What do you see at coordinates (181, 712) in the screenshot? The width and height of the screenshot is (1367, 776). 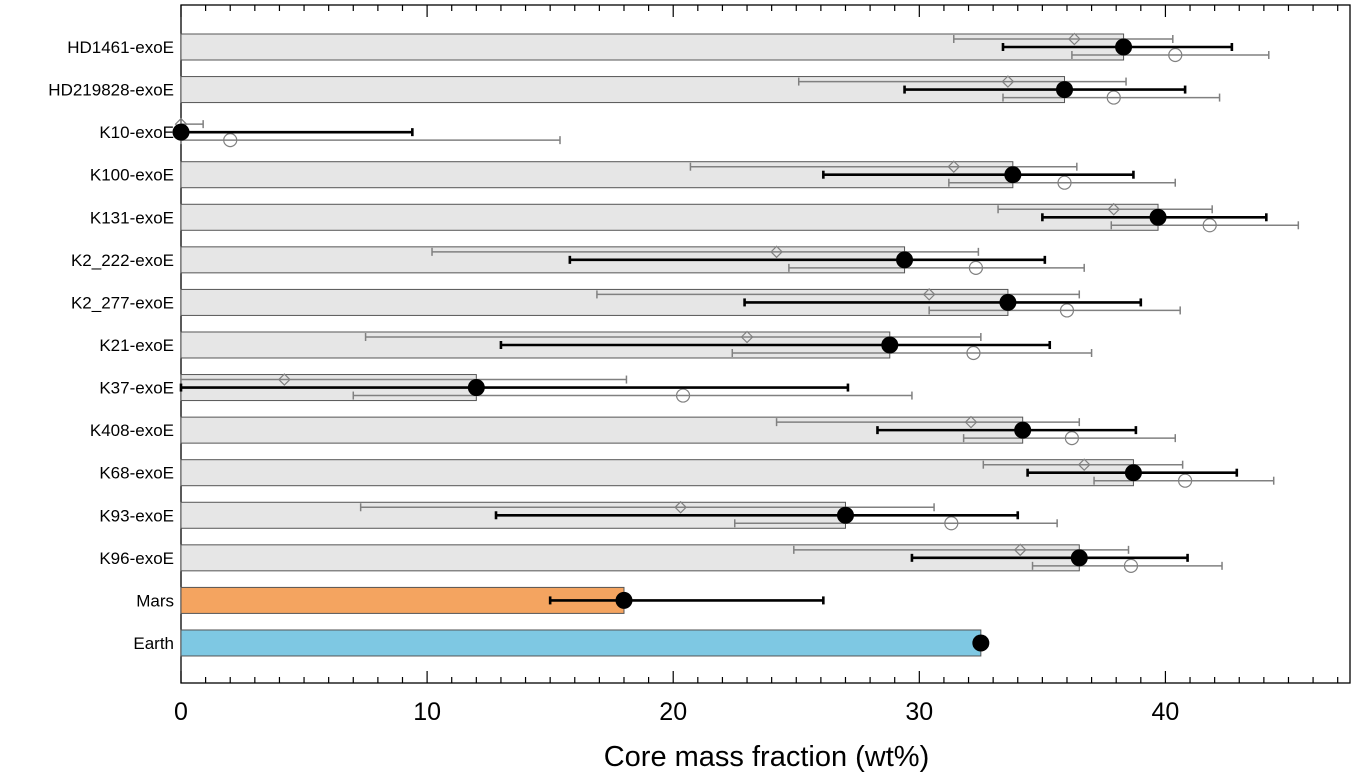 I see `x-tick-label: 0` at bounding box center [181, 712].